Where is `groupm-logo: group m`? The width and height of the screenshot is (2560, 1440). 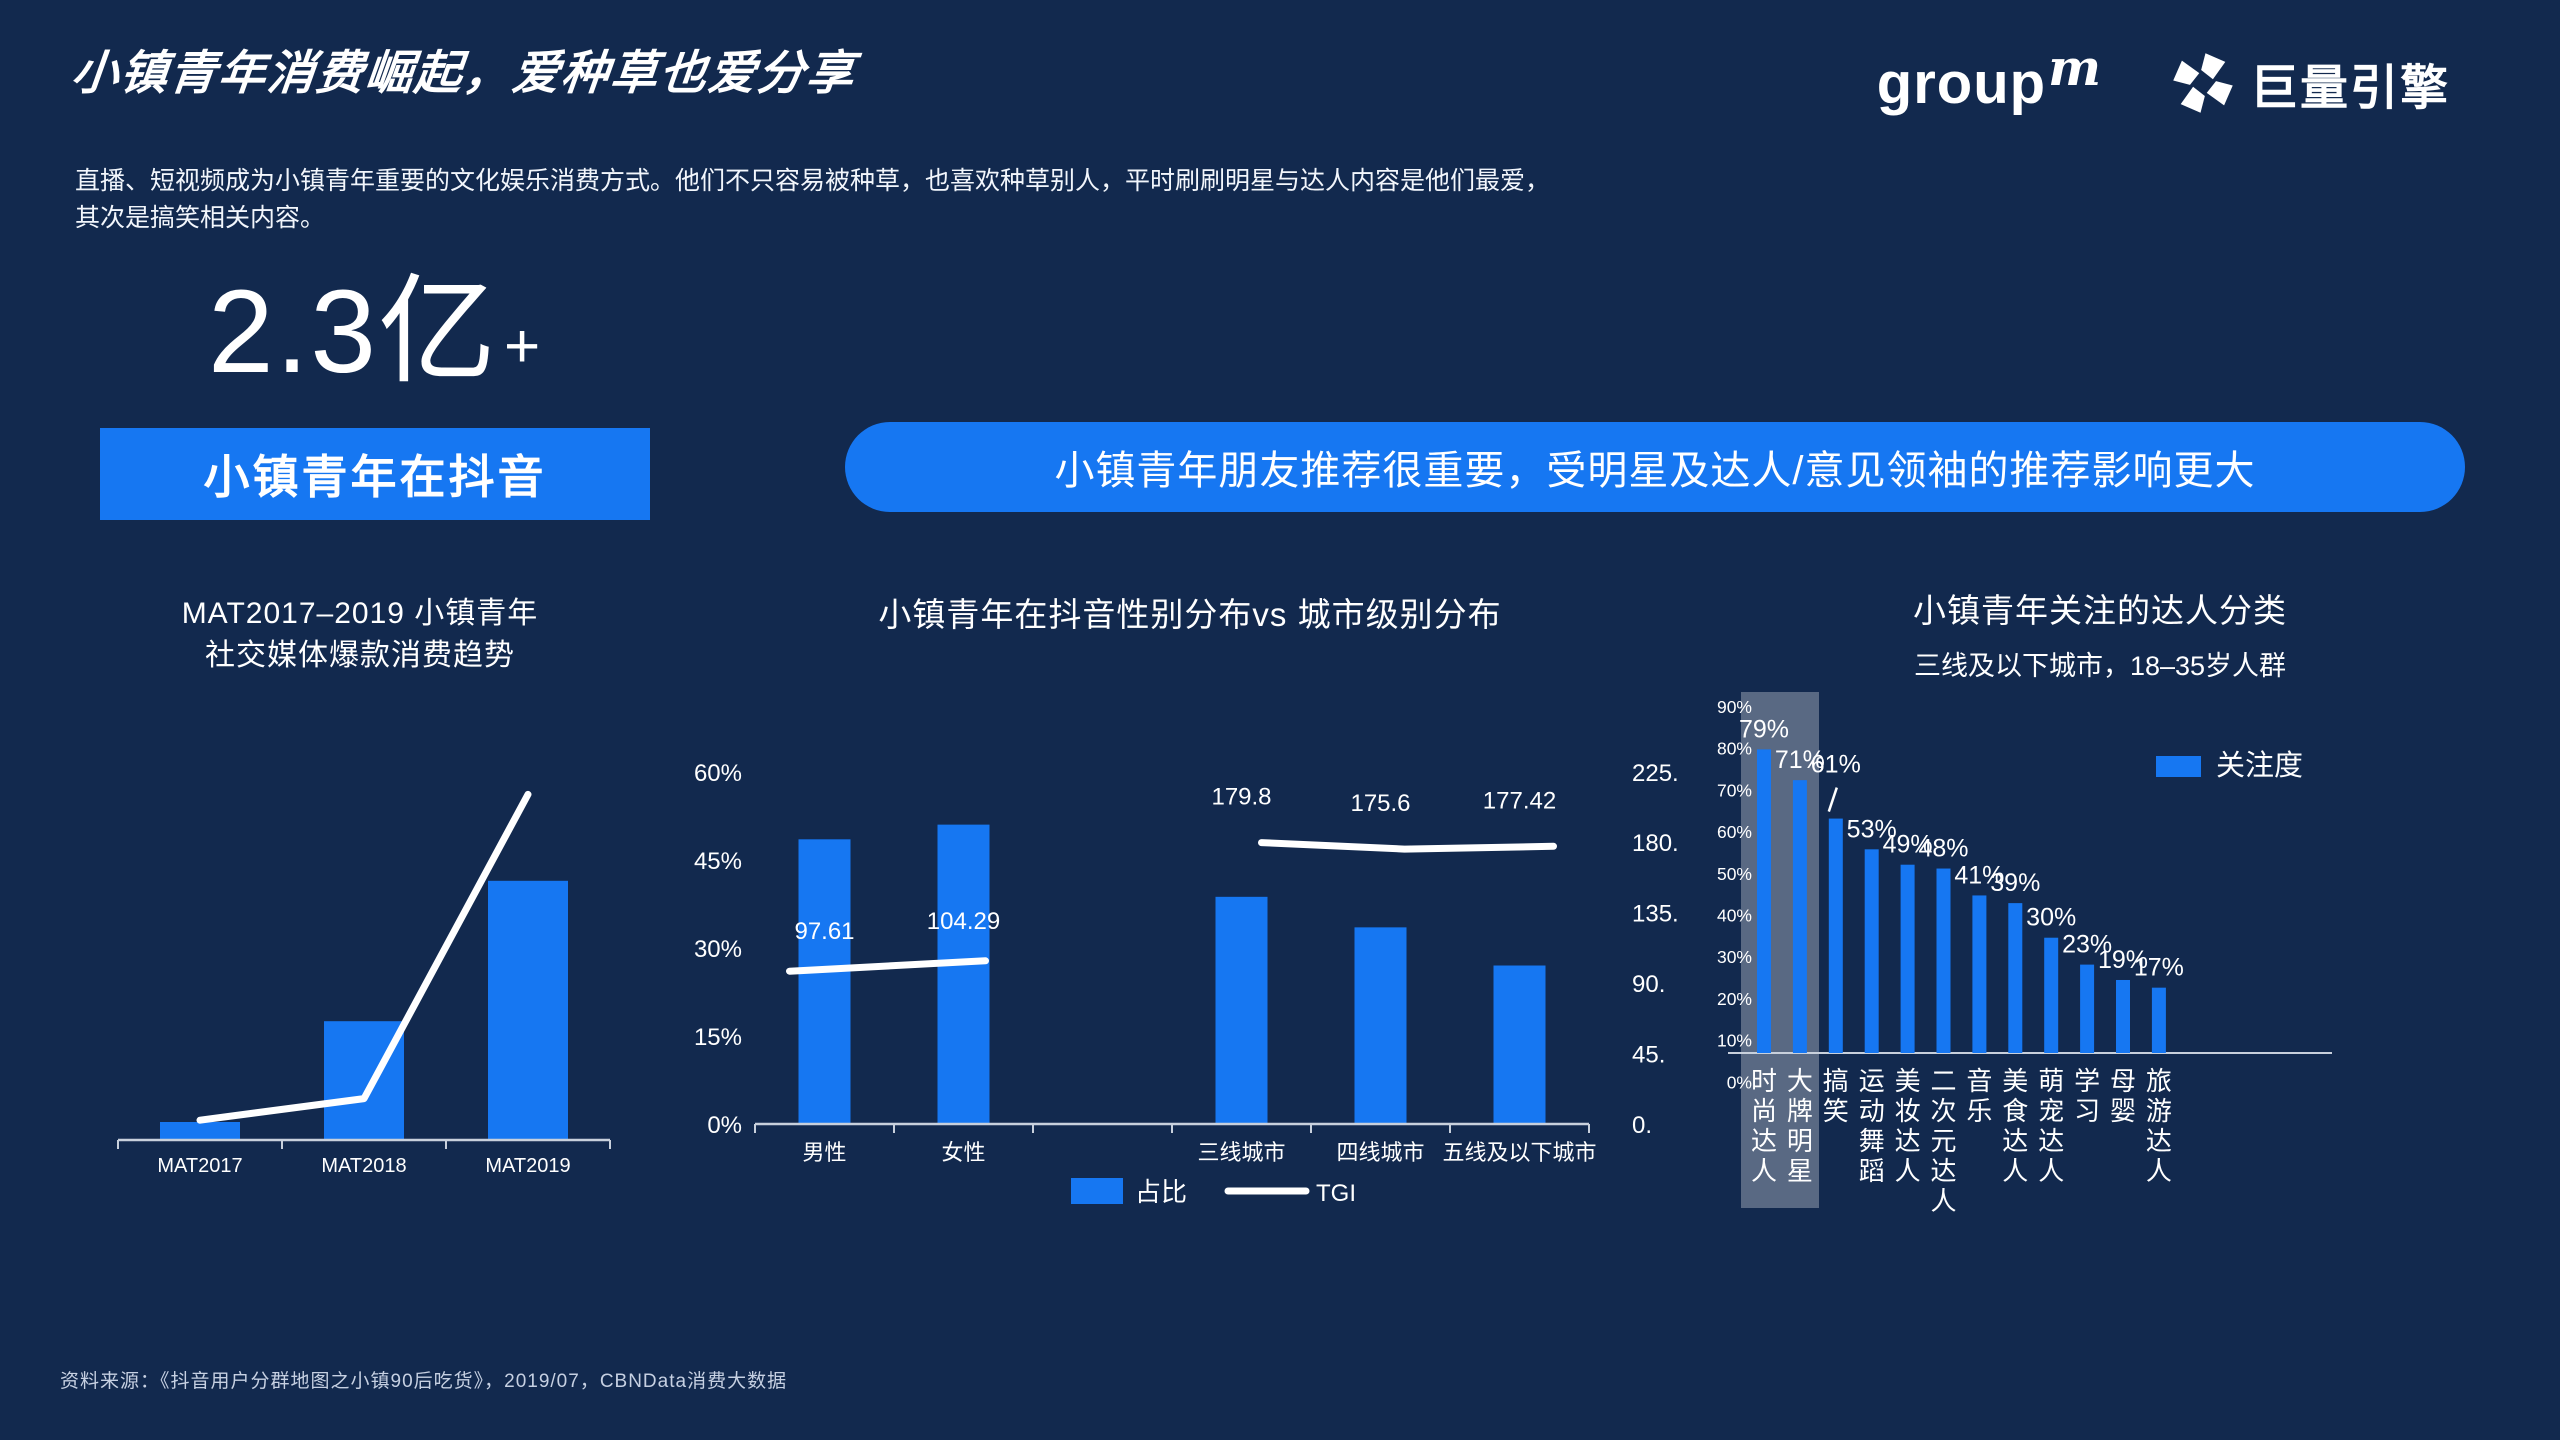
groupm-logo: group m is located at coordinates (1989, 77).